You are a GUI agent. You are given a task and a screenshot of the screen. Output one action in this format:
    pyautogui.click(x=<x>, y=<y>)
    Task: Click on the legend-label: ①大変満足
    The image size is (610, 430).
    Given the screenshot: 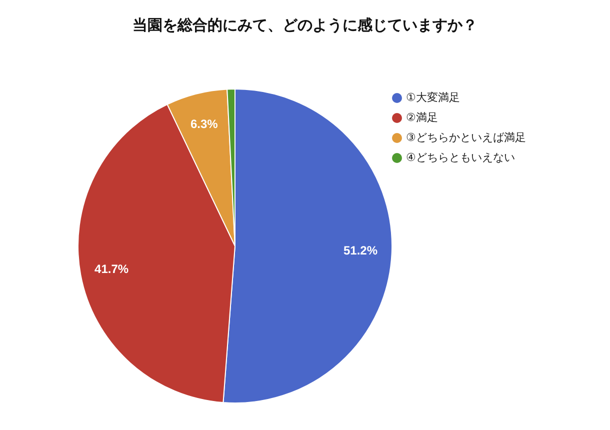 What is the action you would take?
    pyautogui.click(x=433, y=98)
    